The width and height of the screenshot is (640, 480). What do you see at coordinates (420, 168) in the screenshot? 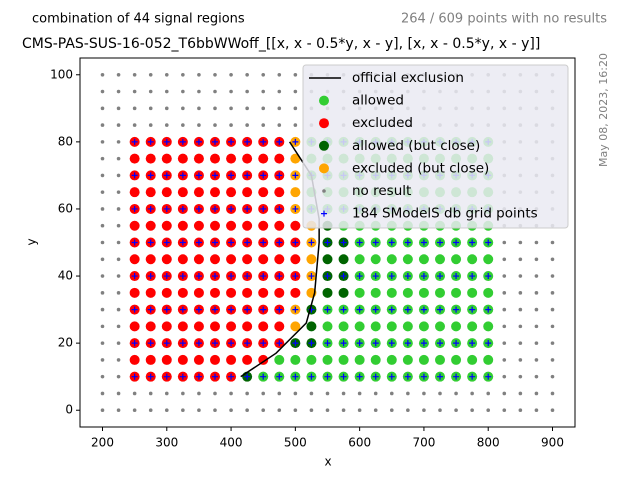
I see `legend-label: excluded (but close)` at bounding box center [420, 168].